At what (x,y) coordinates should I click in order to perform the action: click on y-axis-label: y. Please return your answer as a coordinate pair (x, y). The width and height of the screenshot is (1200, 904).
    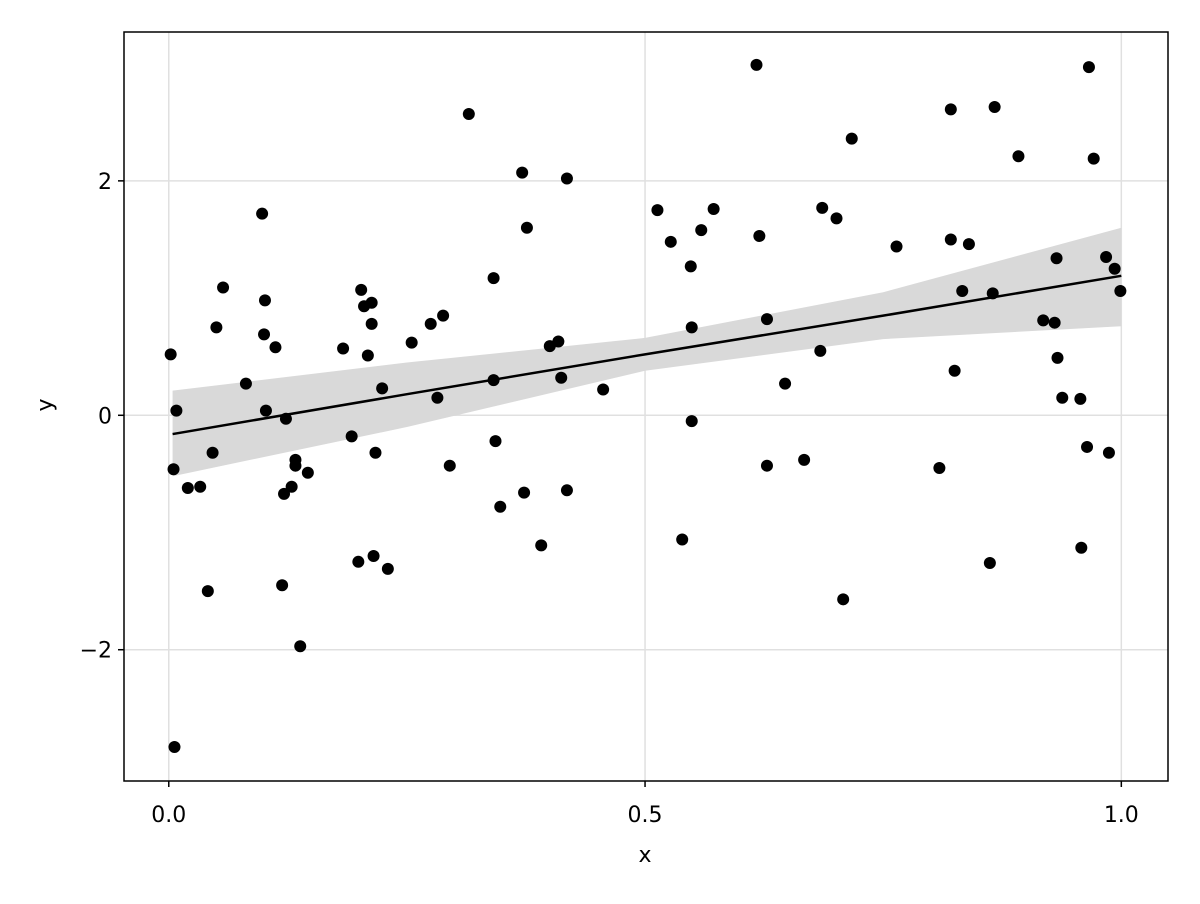
    Looking at the image, I should click on (45, 404).